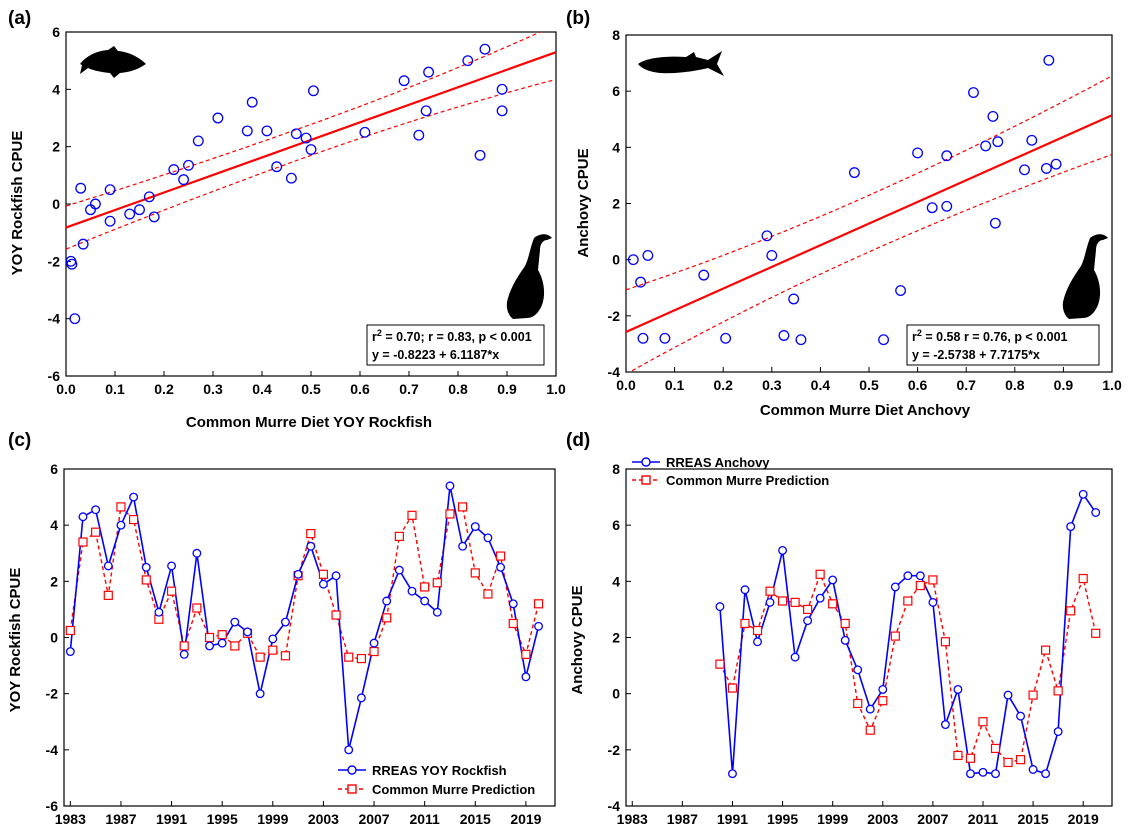  Describe the element at coordinates (1083, 819) in the screenshot. I see `panel-d-x-tick-label: 2019` at that location.